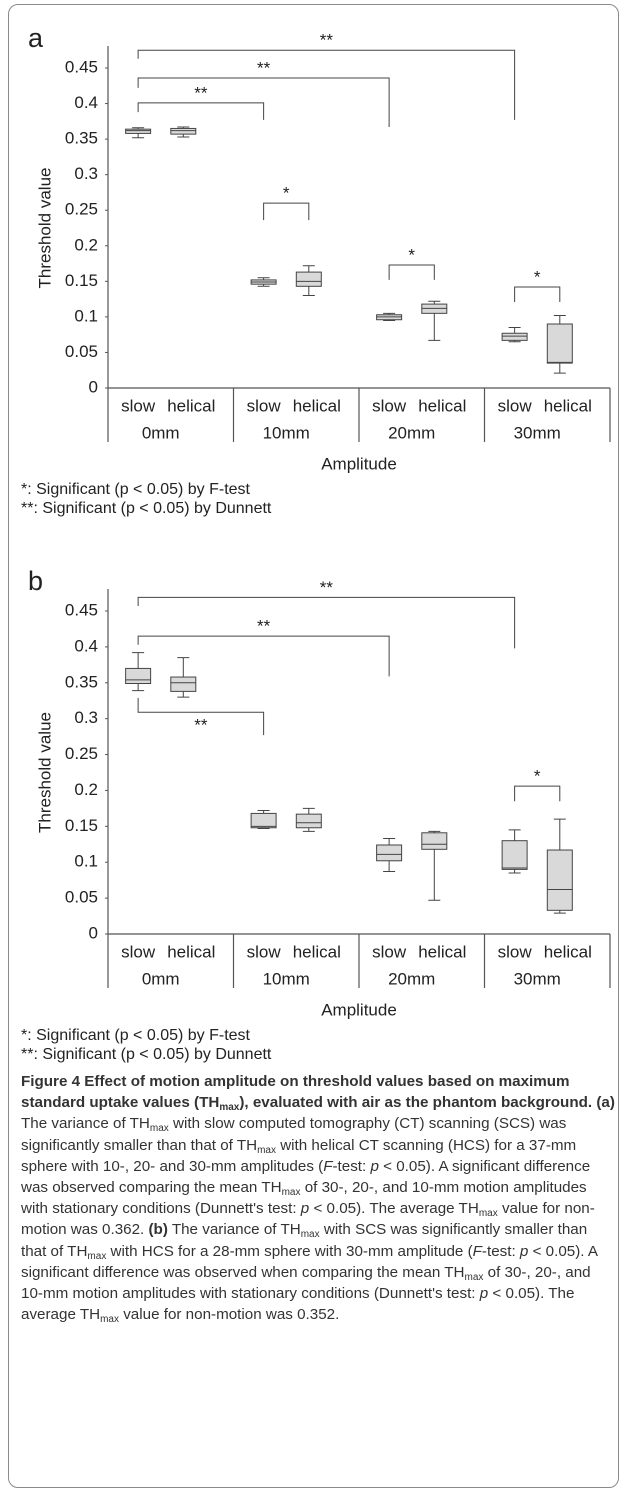 The width and height of the screenshot is (629, 1497). I want to click on group-label: 10mm, so click(286, 432).